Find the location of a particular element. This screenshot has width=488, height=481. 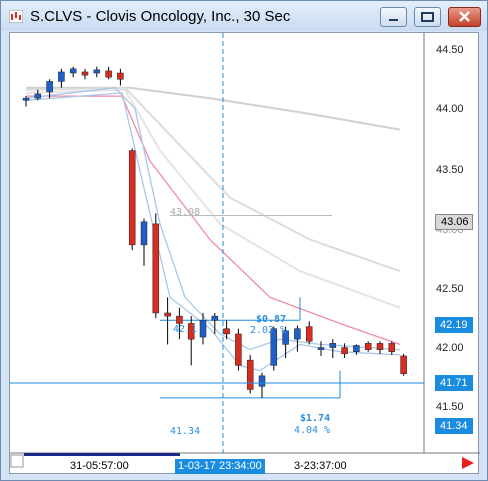

price-label: 43.50 is located at coordinates (450, 170).